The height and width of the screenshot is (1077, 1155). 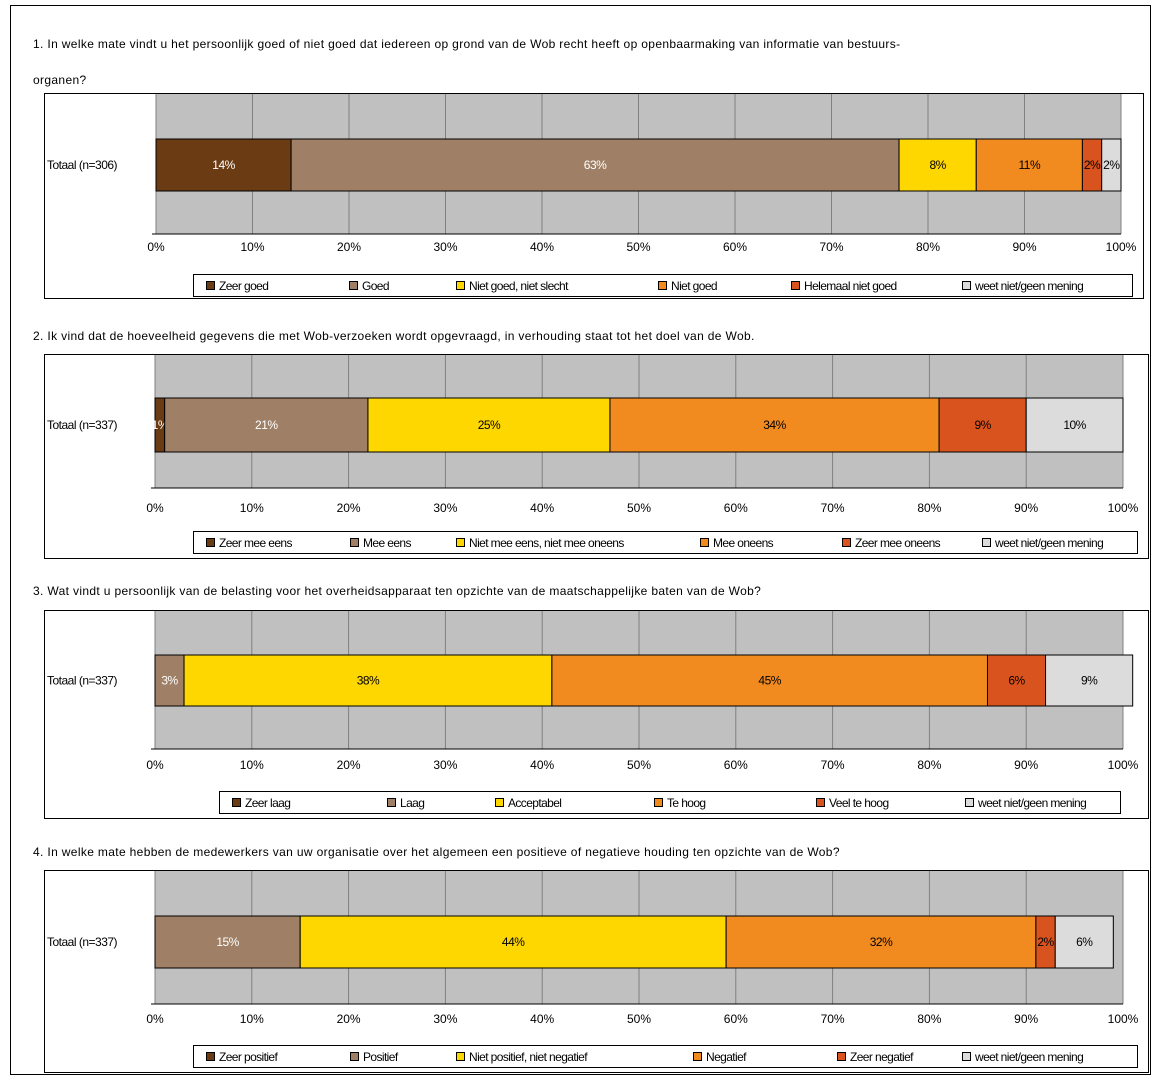 I want to click on data-label: 15%, so click(x=227, y=942).